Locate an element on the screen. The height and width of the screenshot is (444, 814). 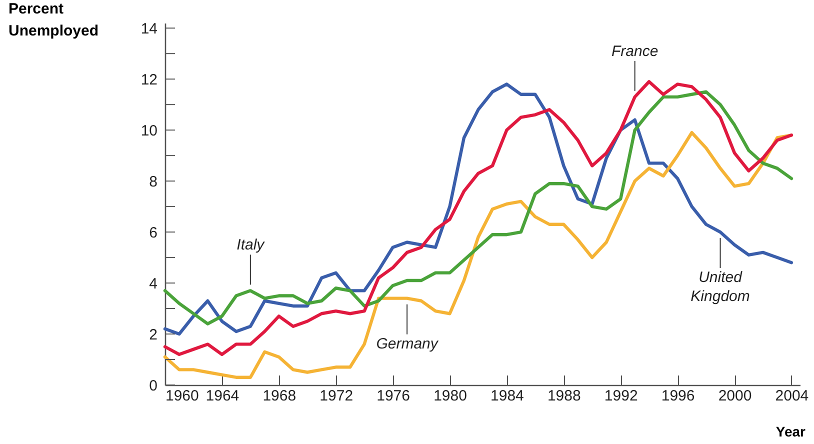
x-tick-label: 1984 is located at coordinates (507, 396).